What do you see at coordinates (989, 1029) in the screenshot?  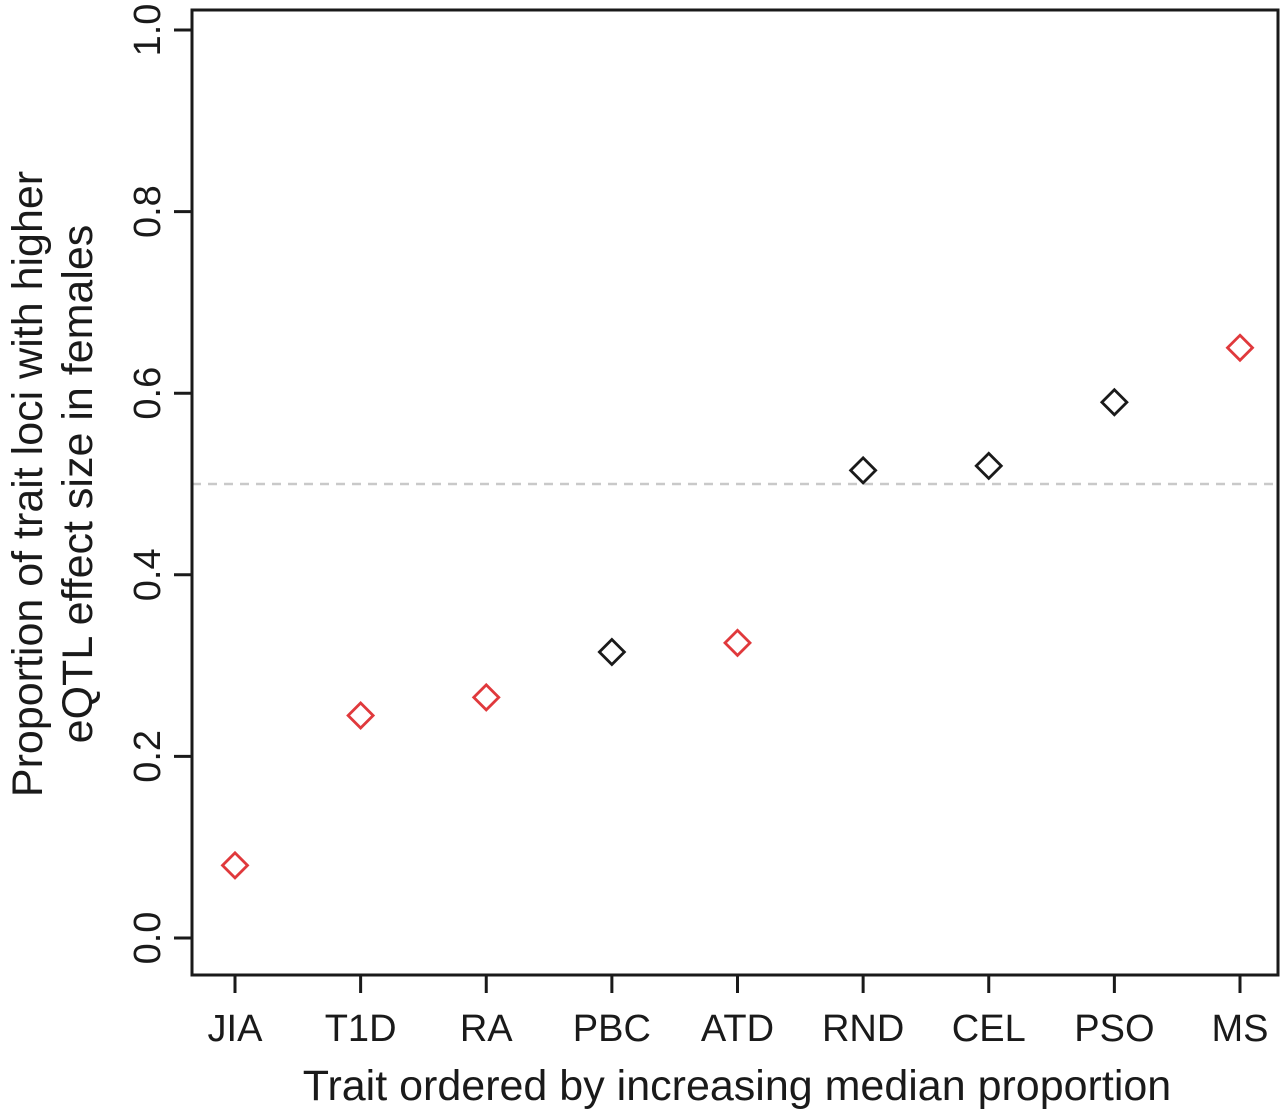 I see `x-axis-tick-label: CEL` at bounding box center [989, 1029].